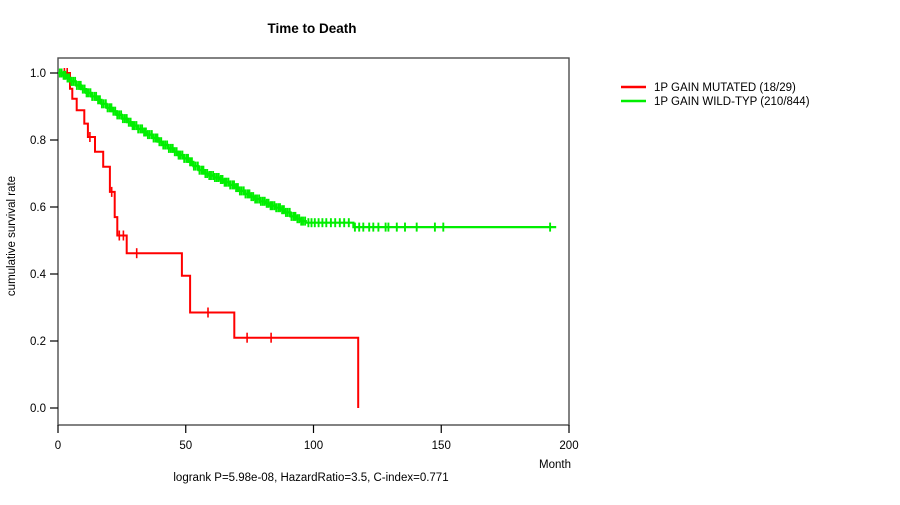 The width and height of the screenshot is (900, 505). What do you see at coordinates (12, 236) in the screenshot?
I see `y-axis-title: cumulative survival rate` at bounding box center [12, 236].